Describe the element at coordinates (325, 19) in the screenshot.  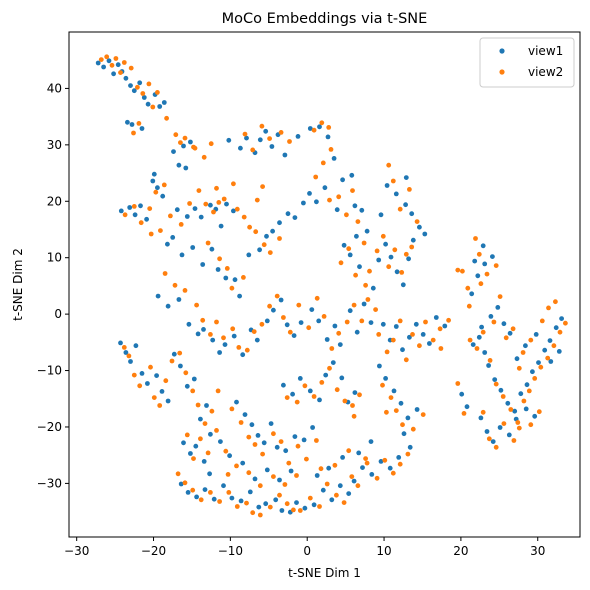
I see `chart-title: MoCo Embeddings via t-SNE` at that location.